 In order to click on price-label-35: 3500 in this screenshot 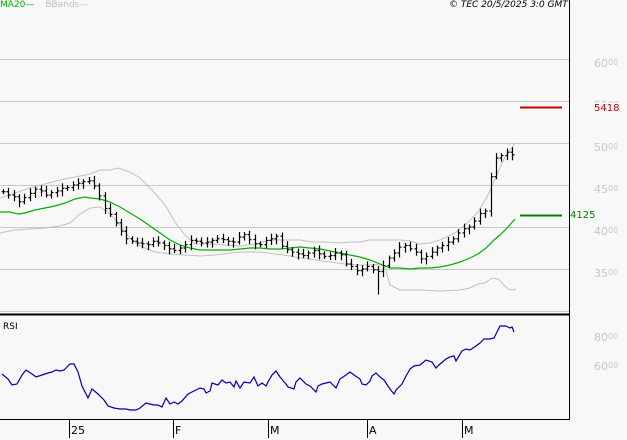, I will do `click(606, 273)`.